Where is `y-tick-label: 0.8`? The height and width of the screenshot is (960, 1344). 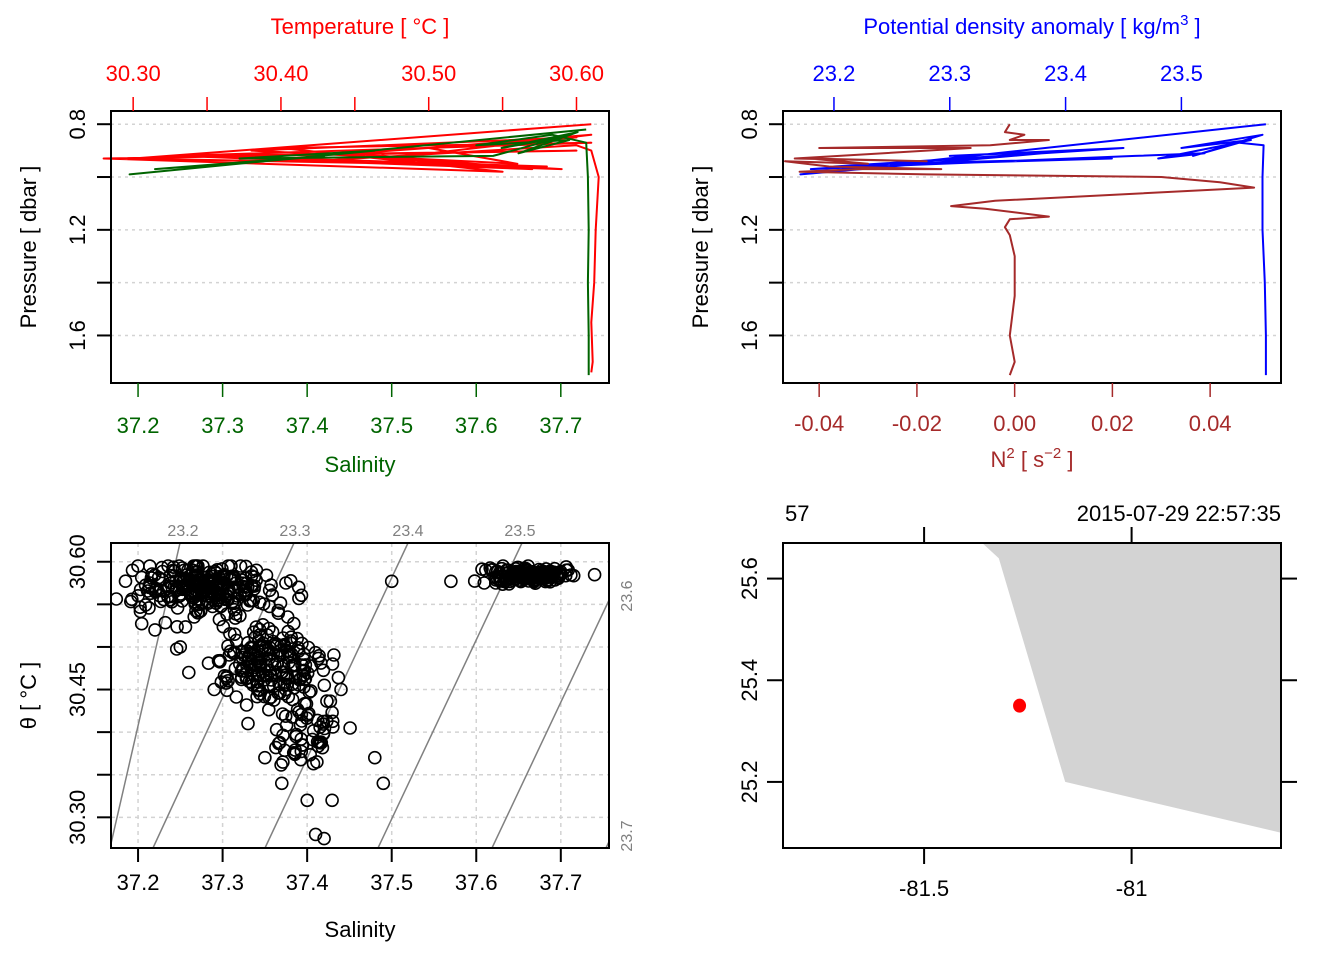 y-tick-label: 0.8 is located at coordinates (749, 124).